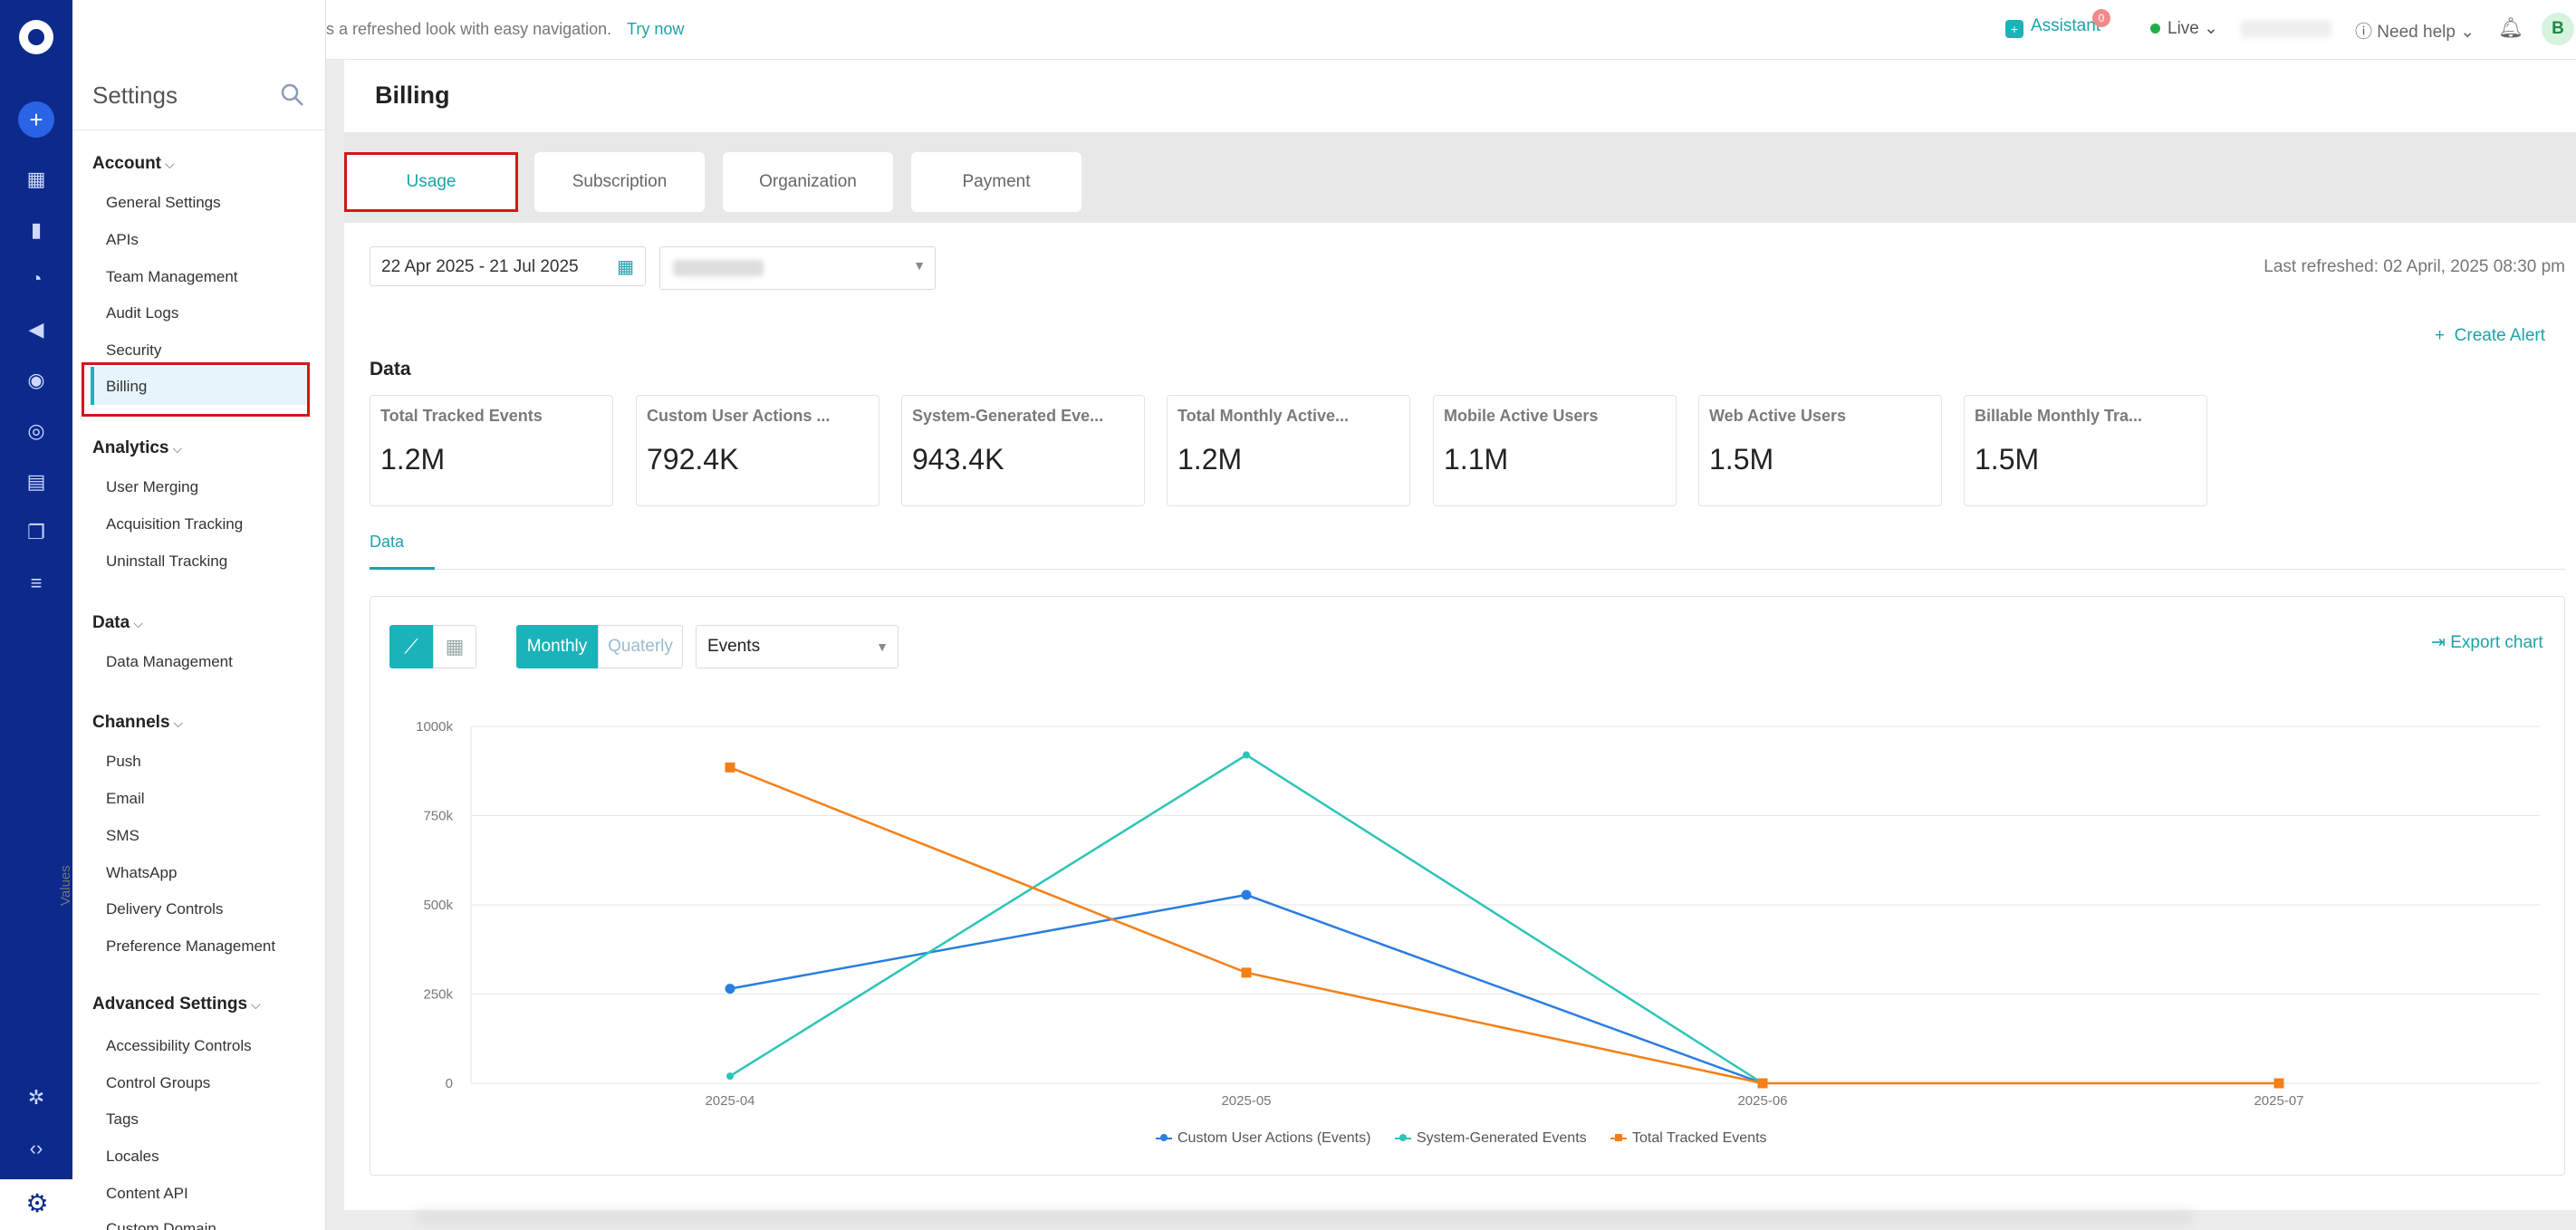 The width and height of the screenshot is (2576, 1230). Describe the element at coordinates (2085, 450) in the screenshot. I see `metric-card: Billable Monthly Tra... 1.5M` at that location.